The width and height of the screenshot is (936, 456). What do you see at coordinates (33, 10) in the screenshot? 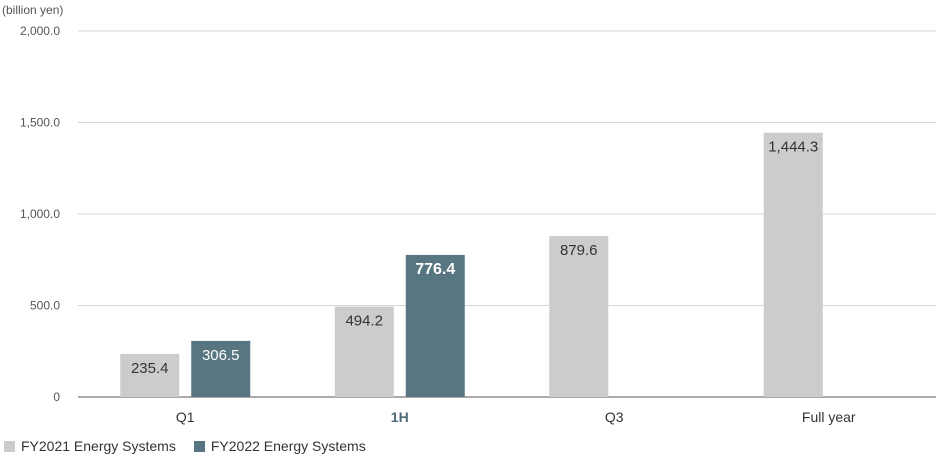
I see `y-axis-unit-label: (billion yen)` at bounding box center [33, 10].